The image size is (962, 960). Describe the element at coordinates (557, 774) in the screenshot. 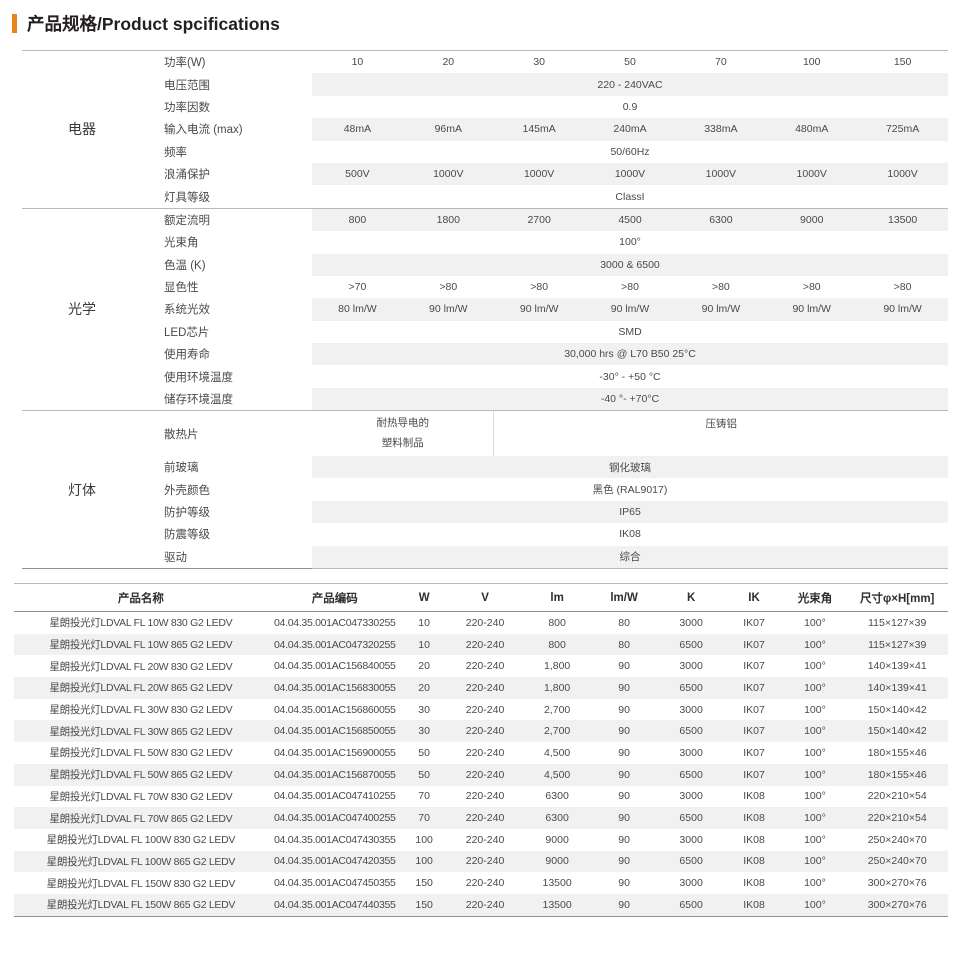

I see `product-cell-lm: 4,500` at that location.